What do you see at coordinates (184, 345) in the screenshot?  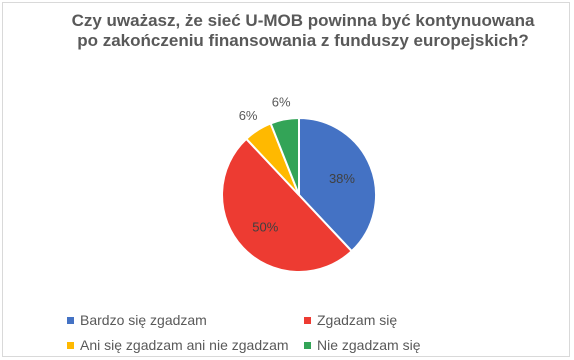 I see `legend-label: Ani się zgadzam ani nie zgadzam` at bounding box center [184, 345].